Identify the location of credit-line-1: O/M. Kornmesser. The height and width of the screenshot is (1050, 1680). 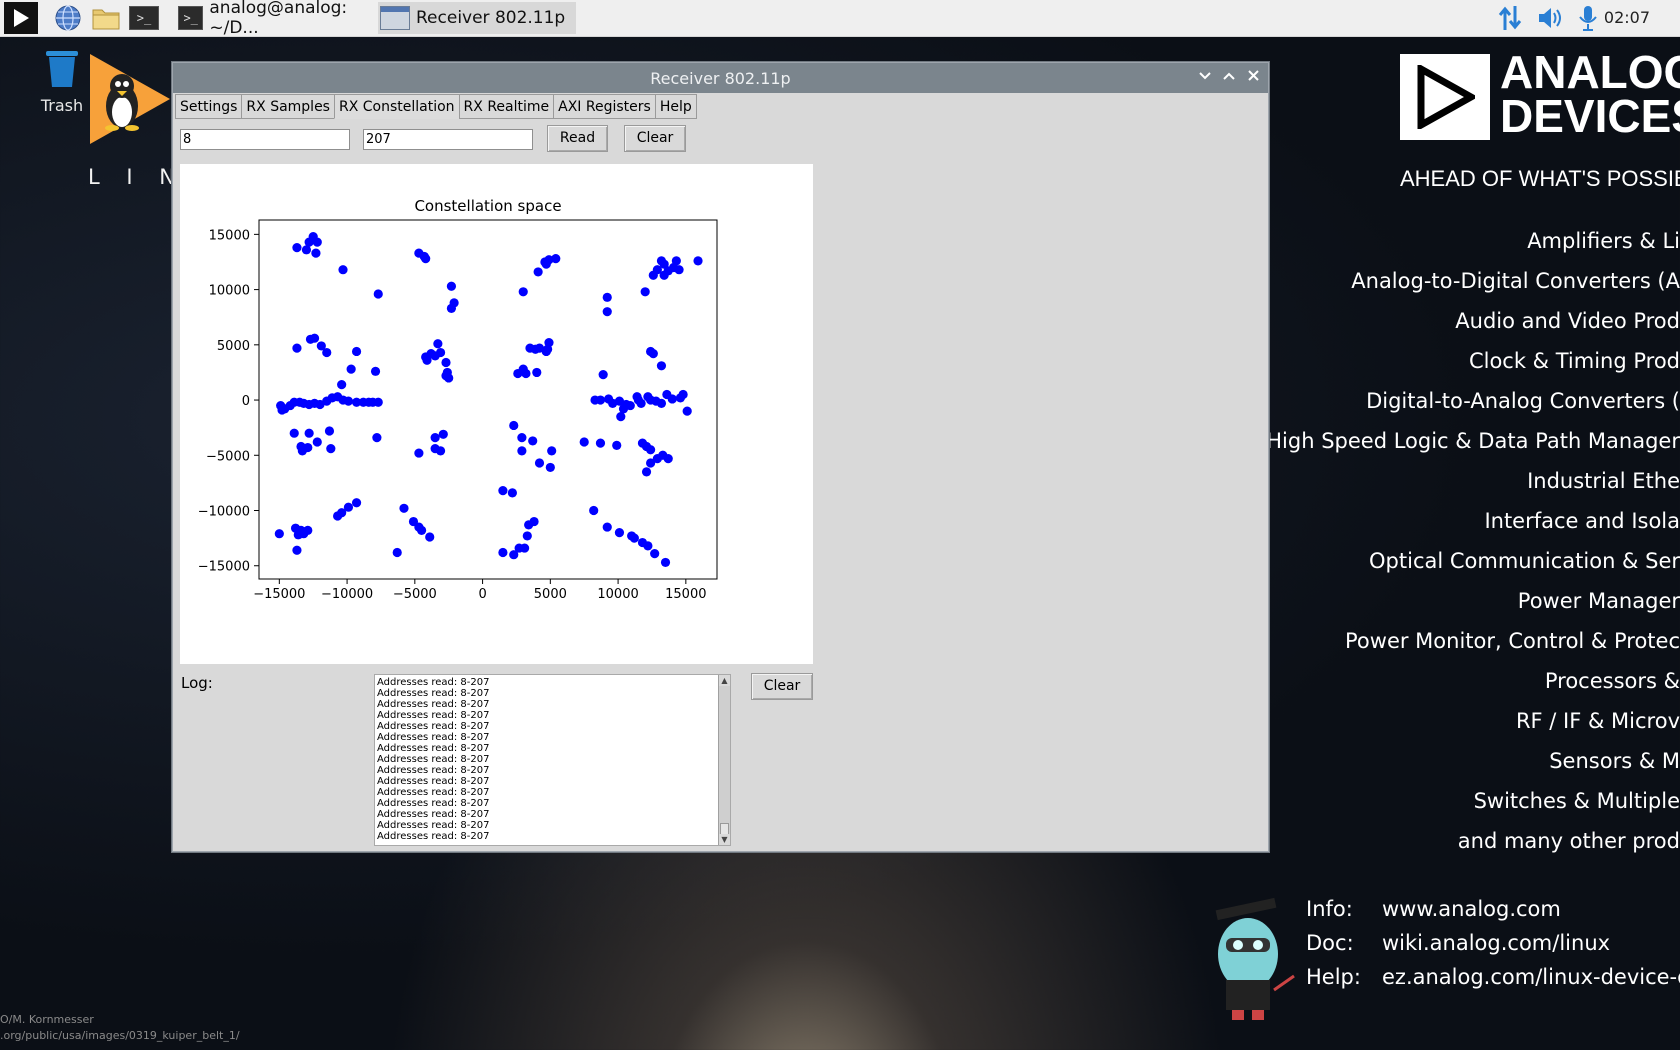
(47, 1019).